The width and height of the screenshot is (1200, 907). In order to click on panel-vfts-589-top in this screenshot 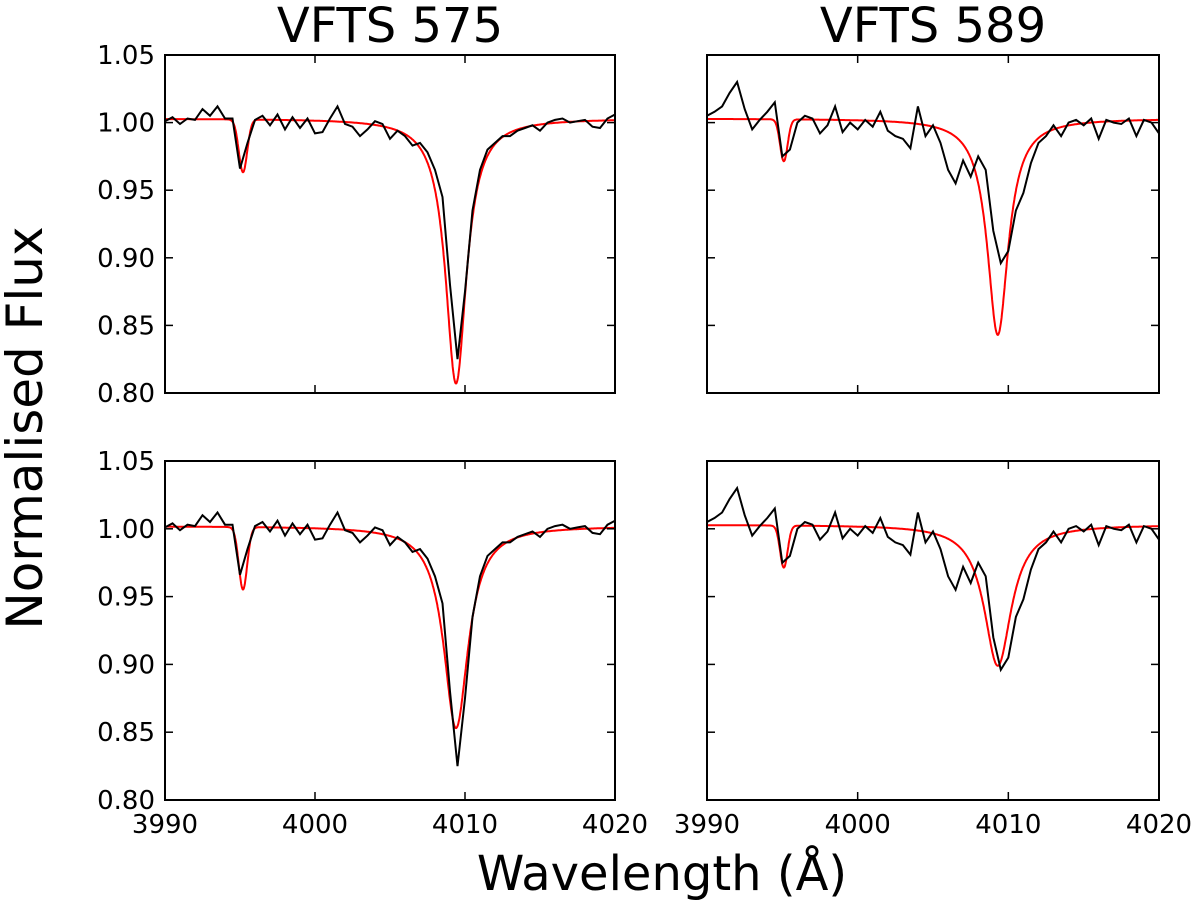, I will do `click(933, 224)`.